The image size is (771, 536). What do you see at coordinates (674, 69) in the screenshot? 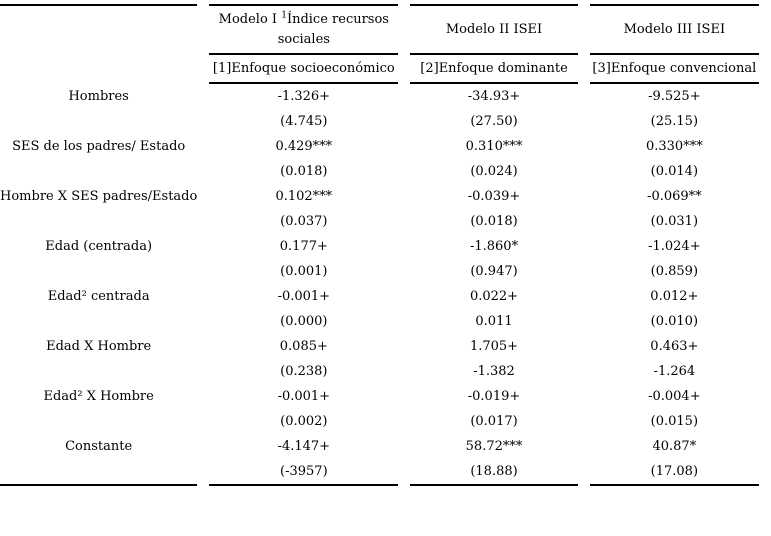
I see `approach-header-3: [3]Enfoque convencional` at bounding box center [674, 69].